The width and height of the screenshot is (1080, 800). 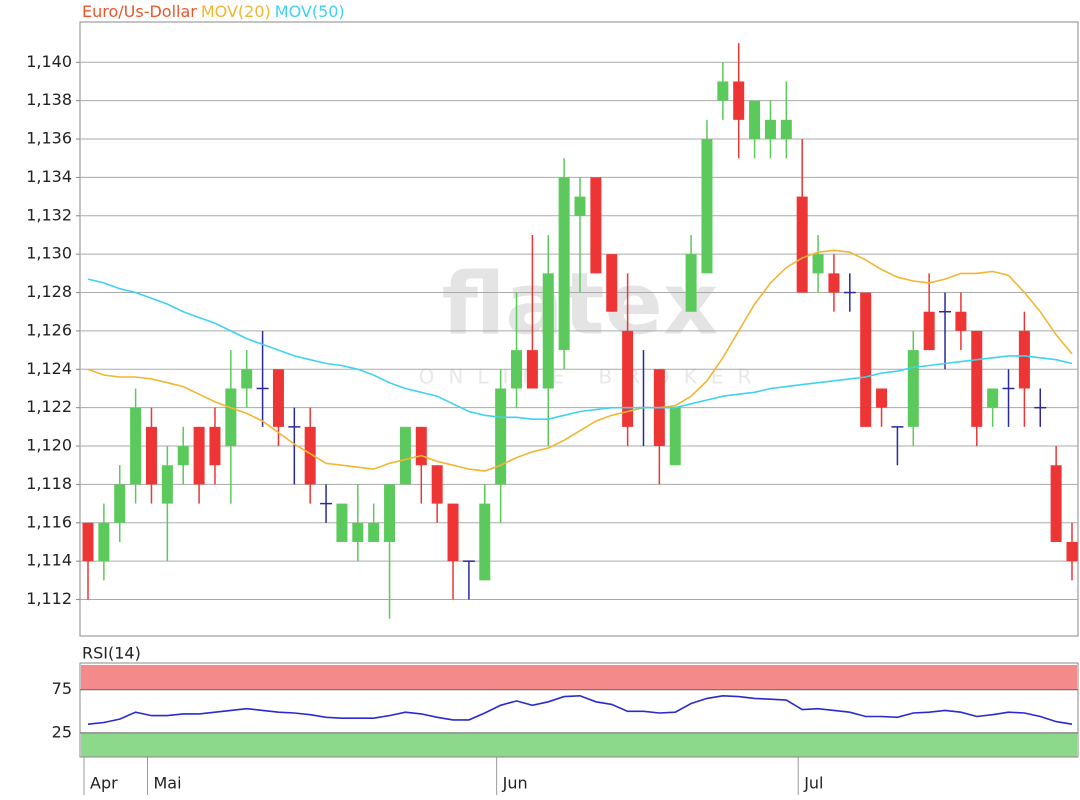 I want to click on y-tick-label: 1,138, so click(x=49, y=99).